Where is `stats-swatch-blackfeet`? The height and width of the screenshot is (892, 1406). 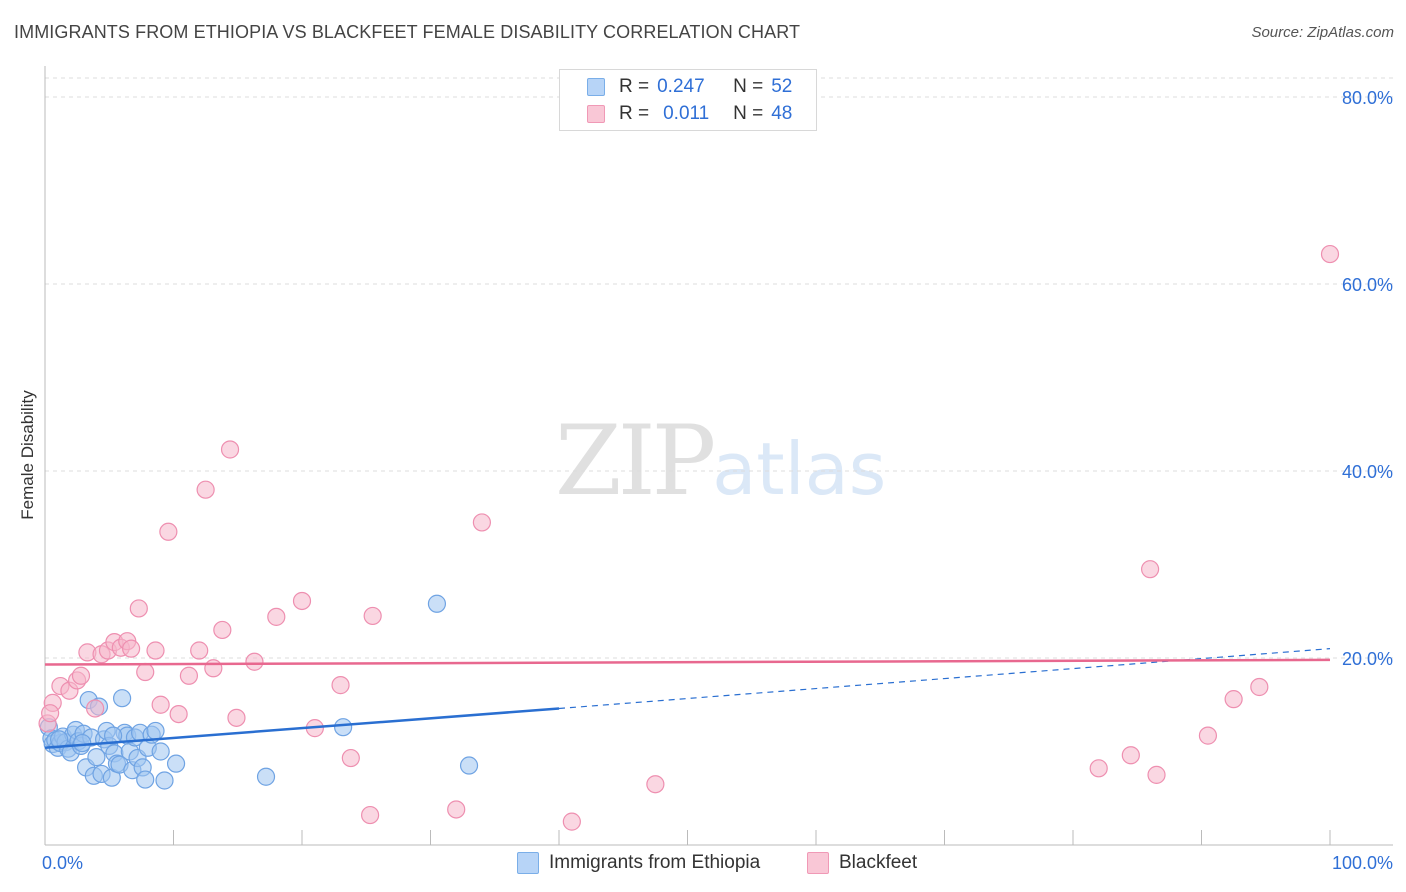 stats-swatch-blackfeet is located at coordinates (596, 114).